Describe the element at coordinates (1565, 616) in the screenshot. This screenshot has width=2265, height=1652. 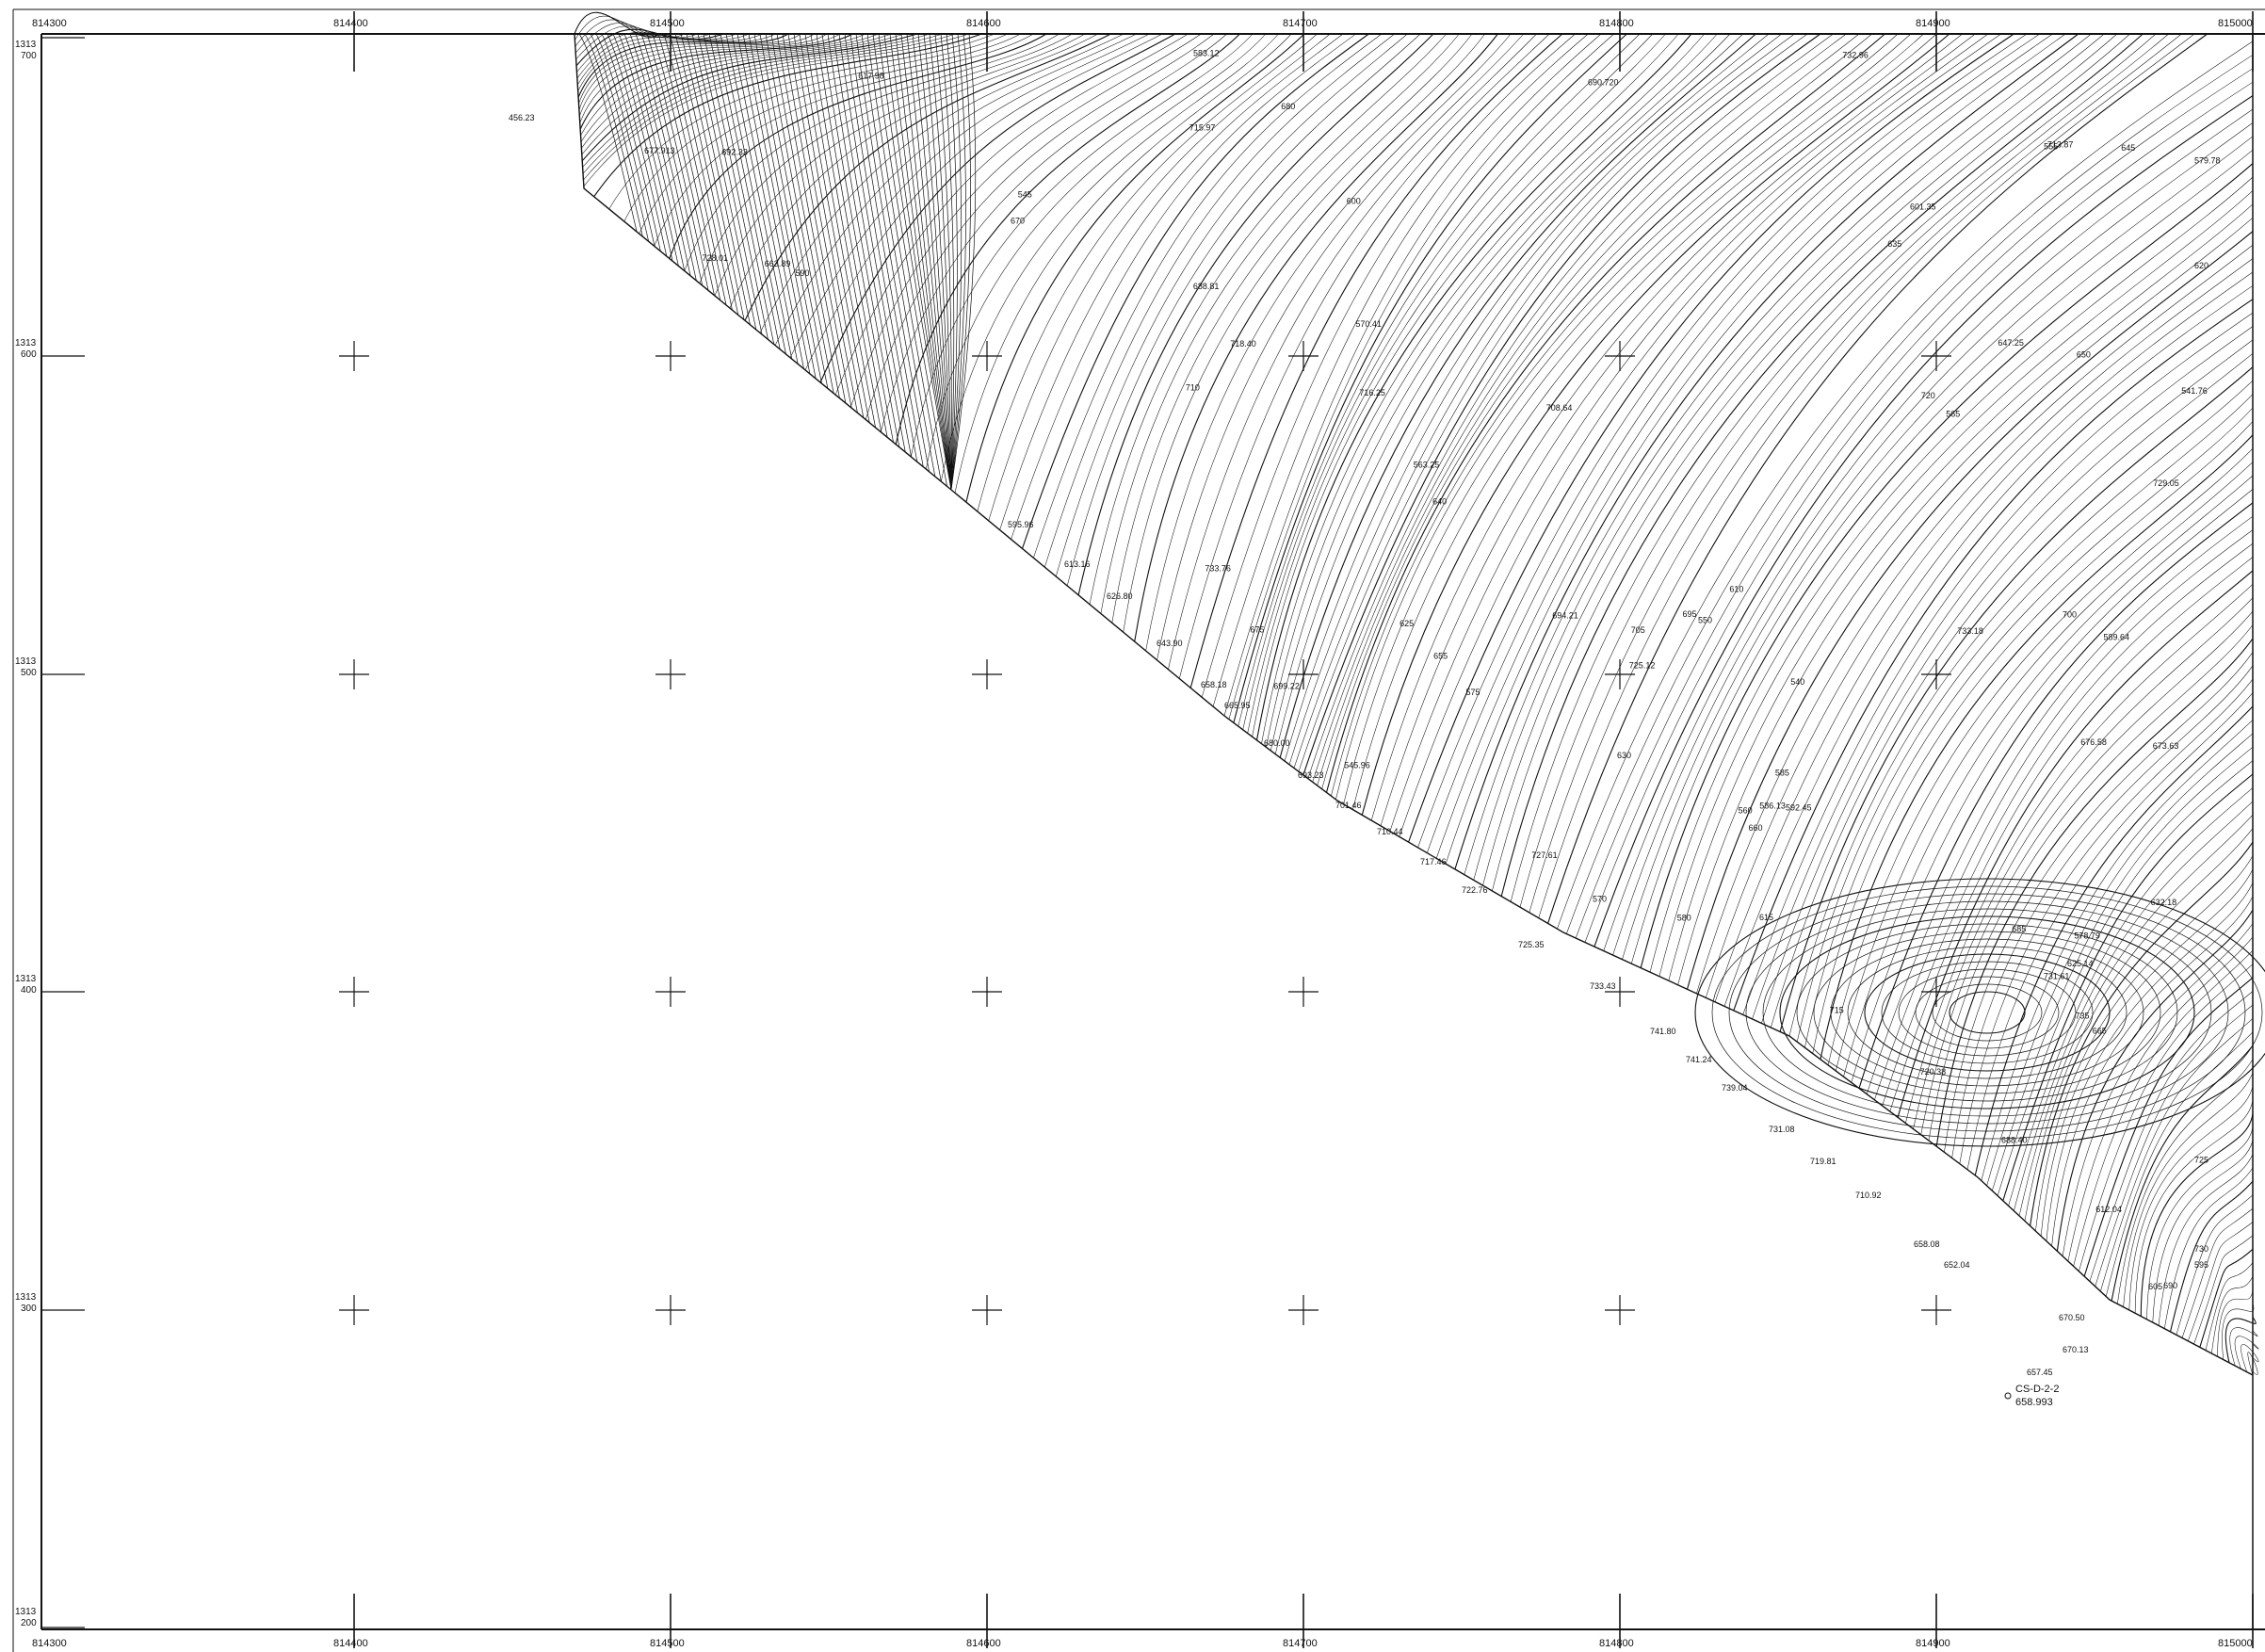
I see `spot-height-label: 694.21` at that location.